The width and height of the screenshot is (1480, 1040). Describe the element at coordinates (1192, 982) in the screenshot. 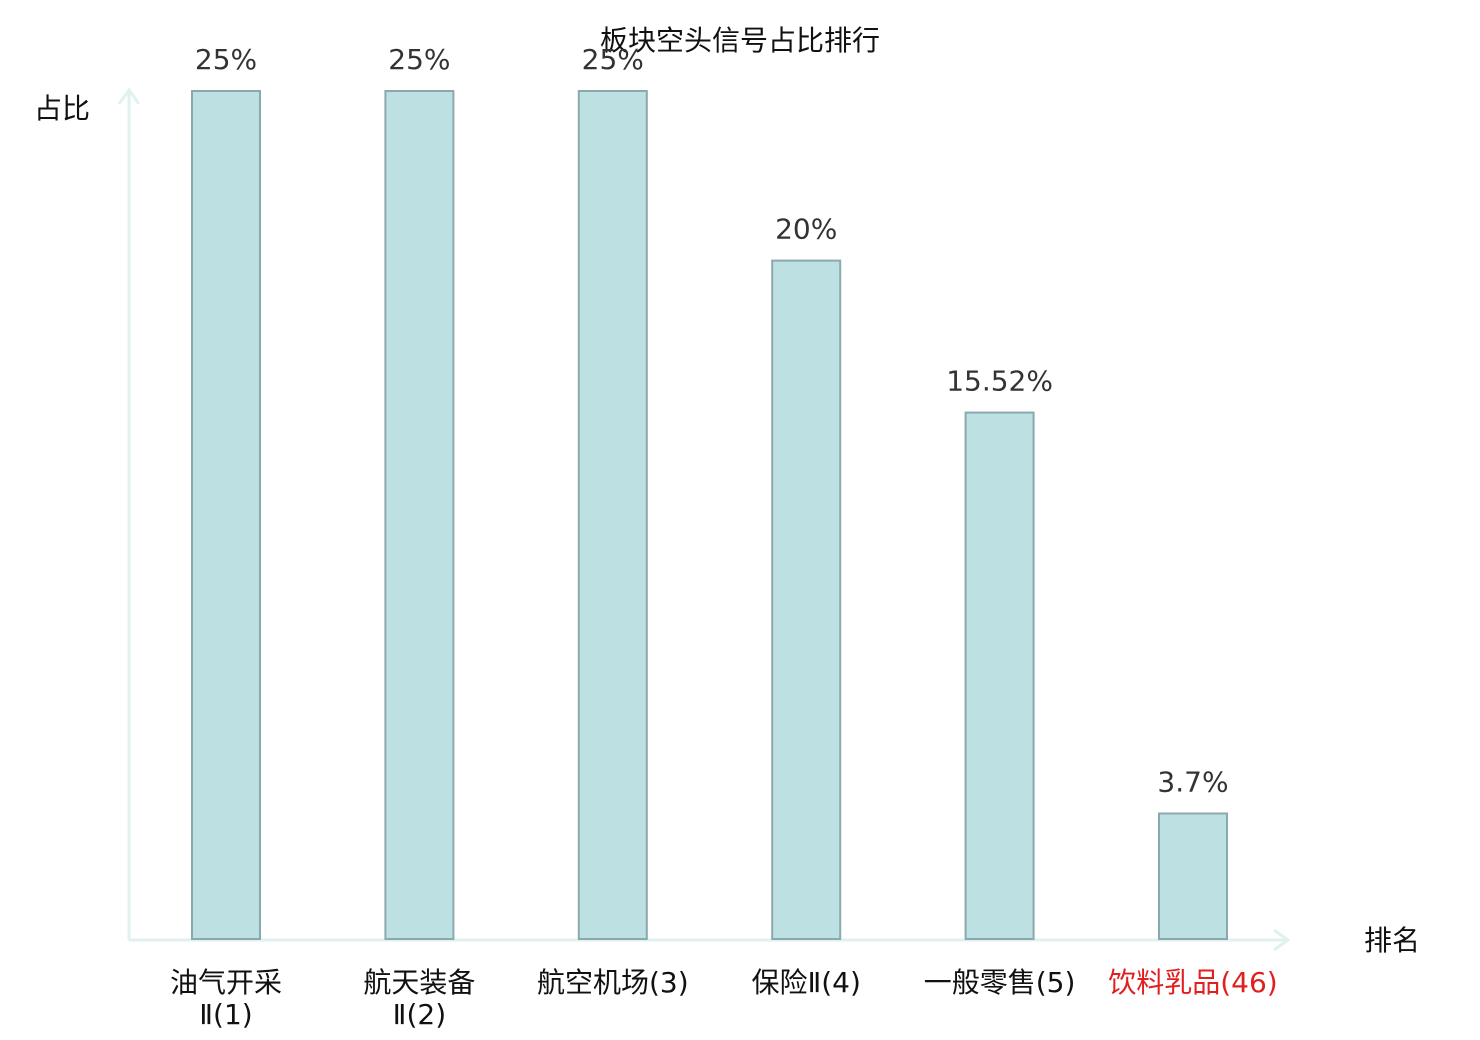

I see `x-tick-label: 饮料乳品(46)` at that location.